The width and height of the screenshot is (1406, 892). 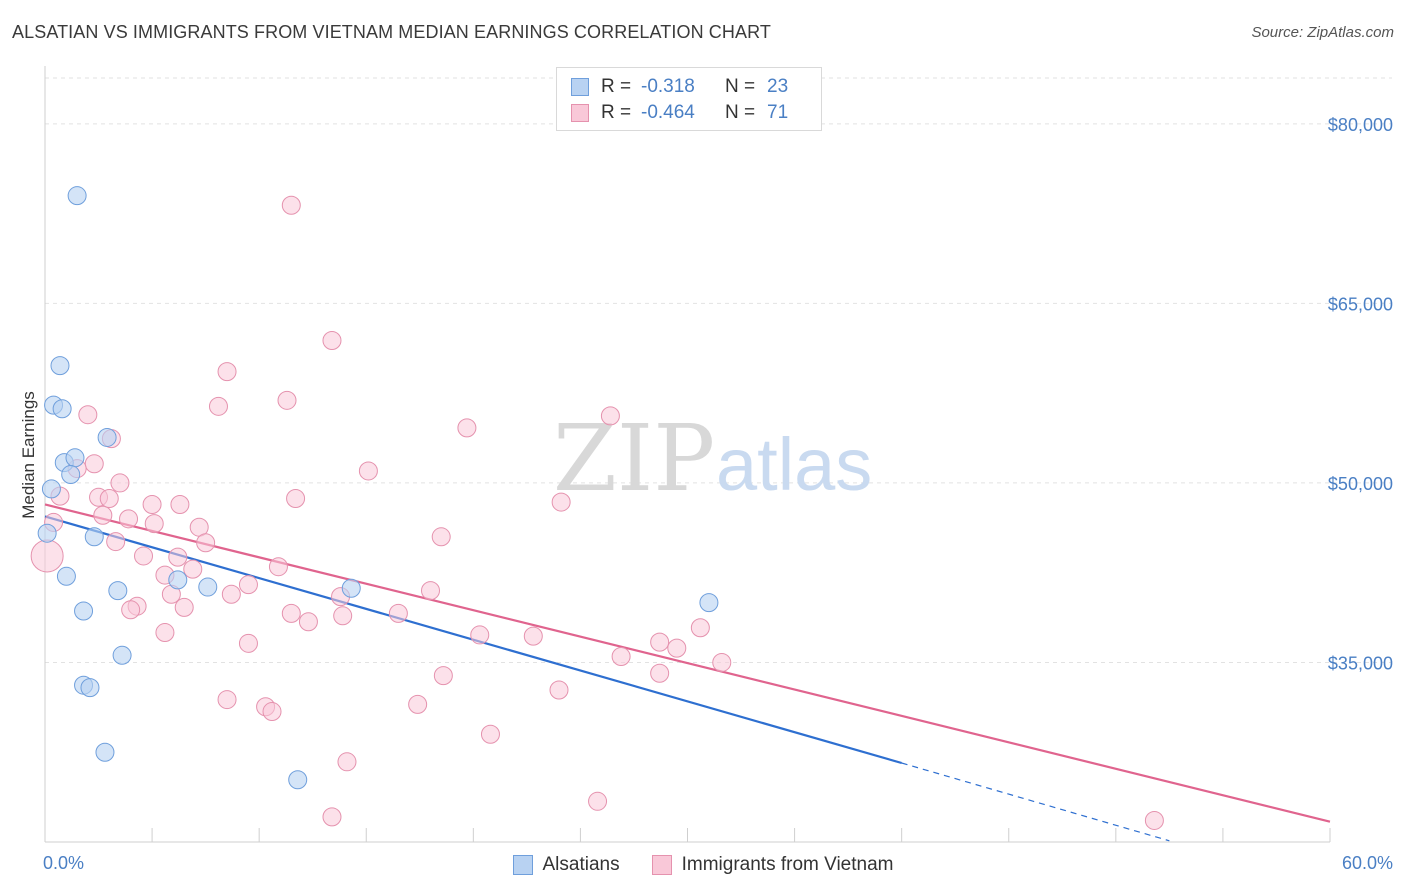 What do you see at coordinates (634, 458) in the screenshot?
I see `watermark-zip: ZIP` at bounding box center [634, 458].